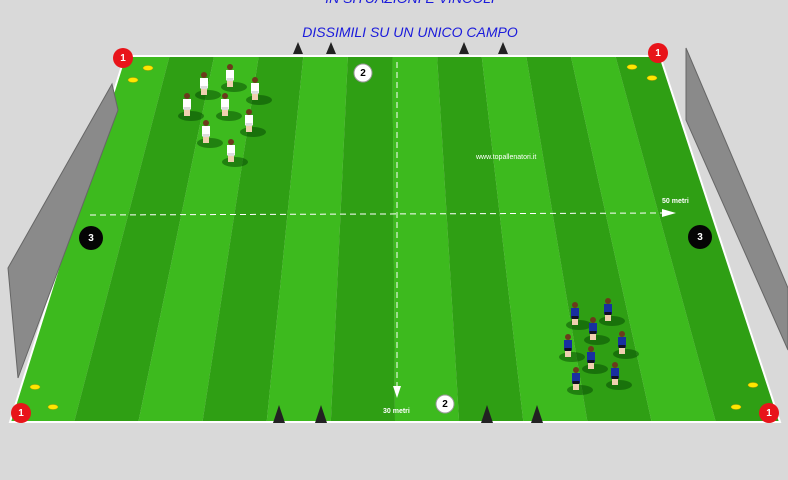 The image size is (788, 480). I want to click on right-goal, so click(736, 199).